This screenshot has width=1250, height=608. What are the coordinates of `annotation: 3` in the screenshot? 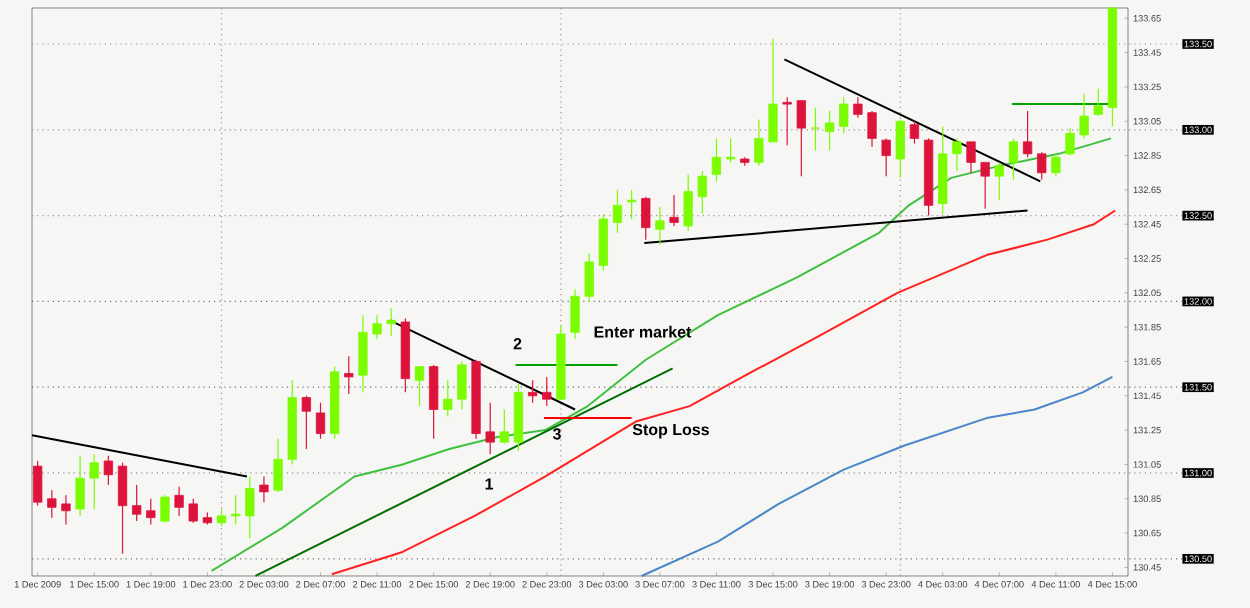 It's located at (556, 434).